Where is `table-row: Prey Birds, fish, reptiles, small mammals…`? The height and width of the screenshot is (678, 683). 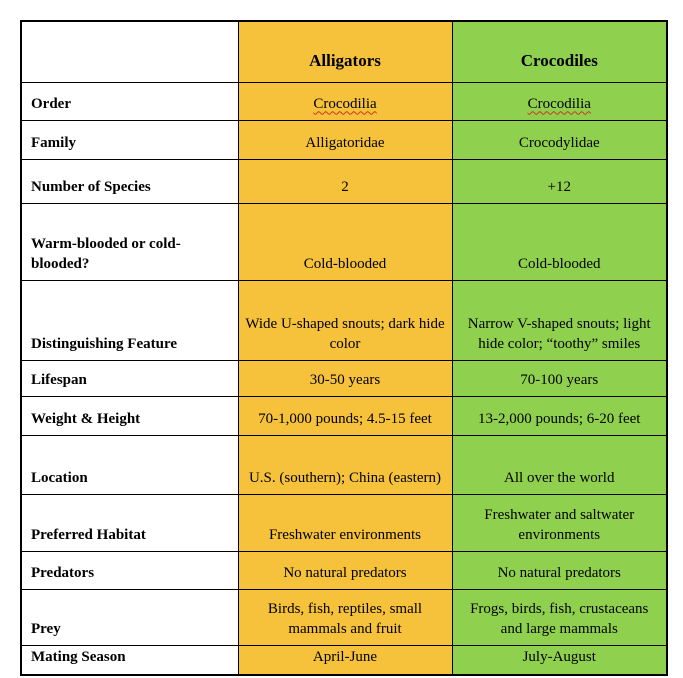 table-row: Prey Birds, fish, reptiles, small mammals… is located at coordinates (344, 617).